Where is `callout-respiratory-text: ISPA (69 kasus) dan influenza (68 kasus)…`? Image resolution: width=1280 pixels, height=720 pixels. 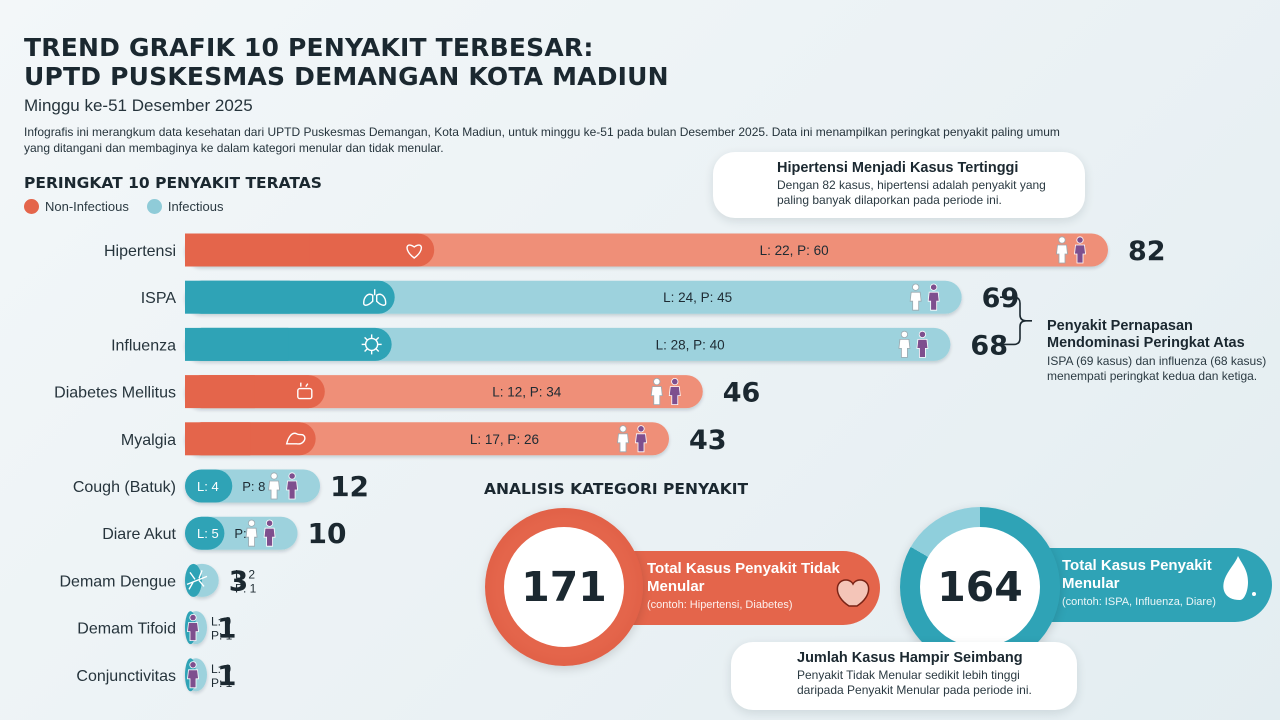 callout-respiratory-text: ISPA (69 kasus) dan influenza (68 kasus)… is located at coordinates (1157, 368).